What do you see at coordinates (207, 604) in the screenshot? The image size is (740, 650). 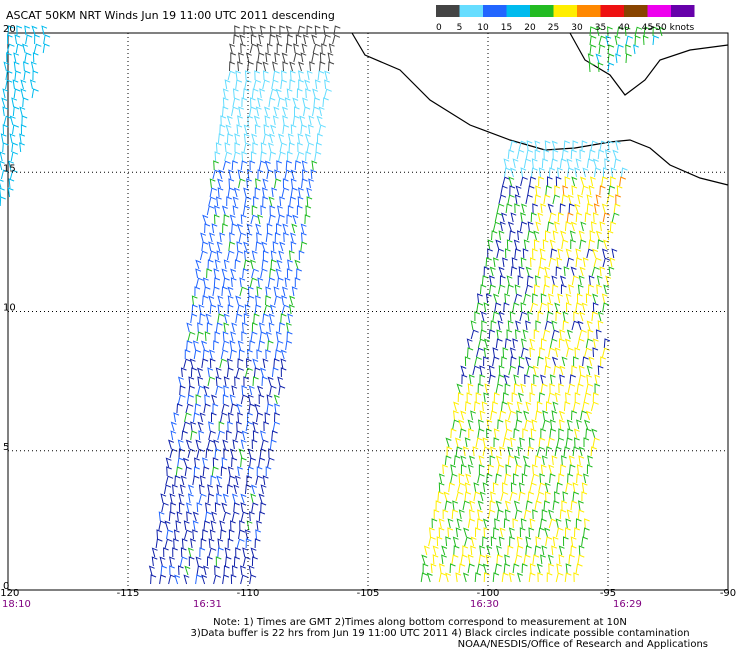 I see `swath-time: 16:31` at bounding box center [207, 604].